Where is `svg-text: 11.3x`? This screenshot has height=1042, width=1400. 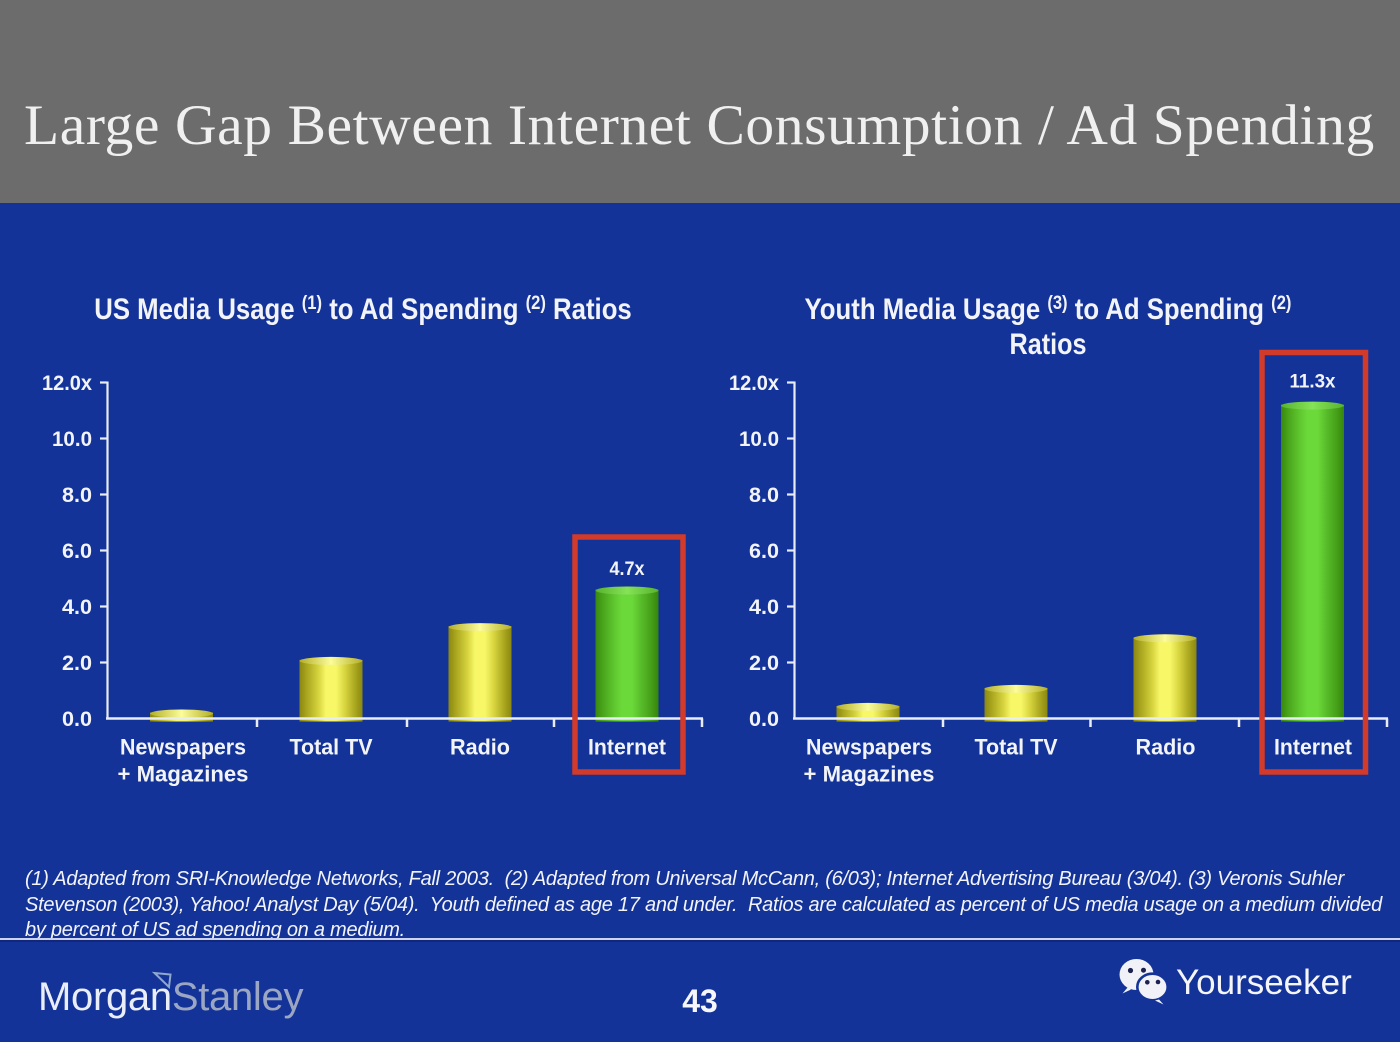
svg-text: 11.3x is located at coordinates (1313, 382).